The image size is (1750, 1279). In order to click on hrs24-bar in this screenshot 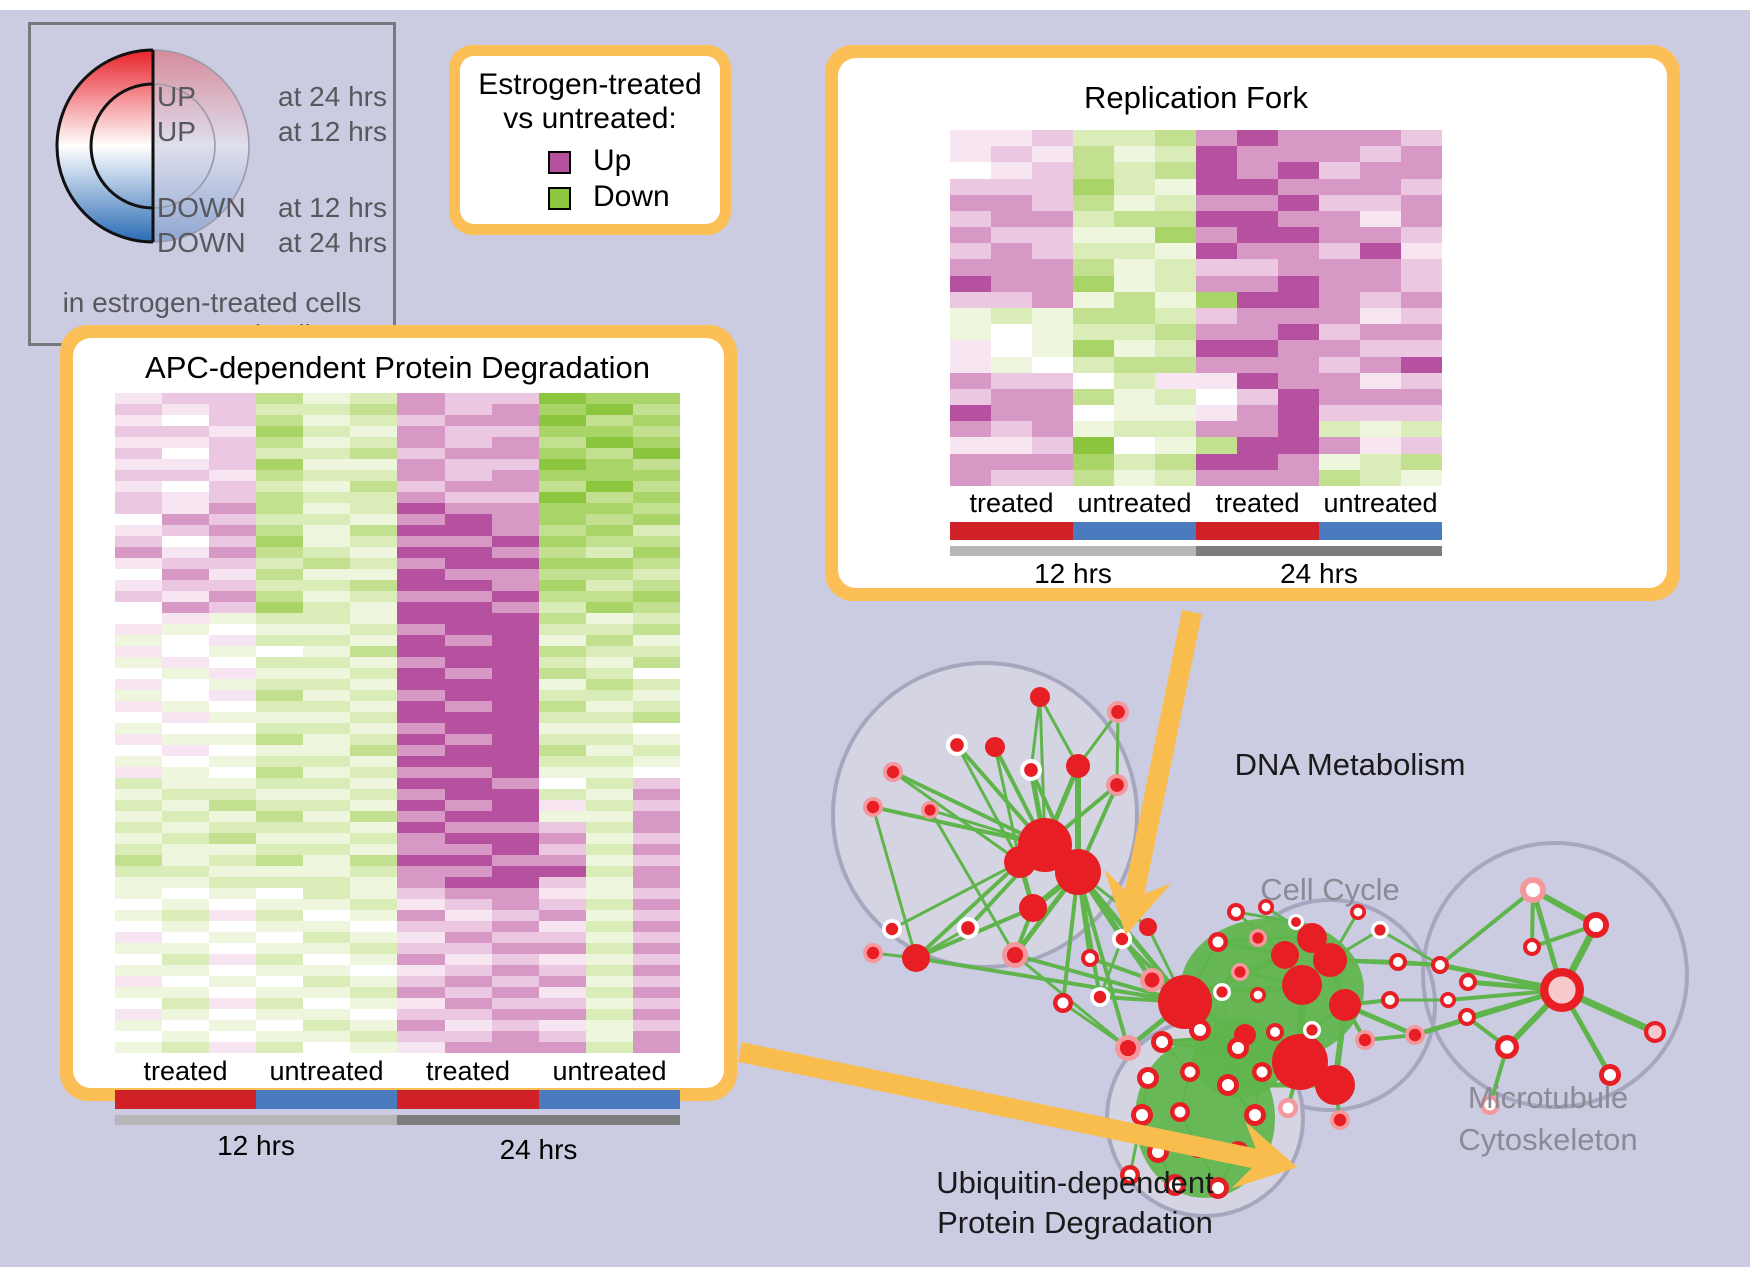, I will do `click(1319, 551)`.